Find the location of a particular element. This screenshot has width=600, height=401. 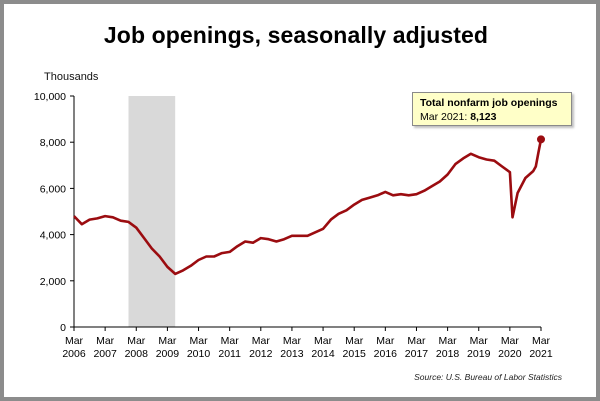

y-tick-label: 10,000 is located at coordinates (50, 97).